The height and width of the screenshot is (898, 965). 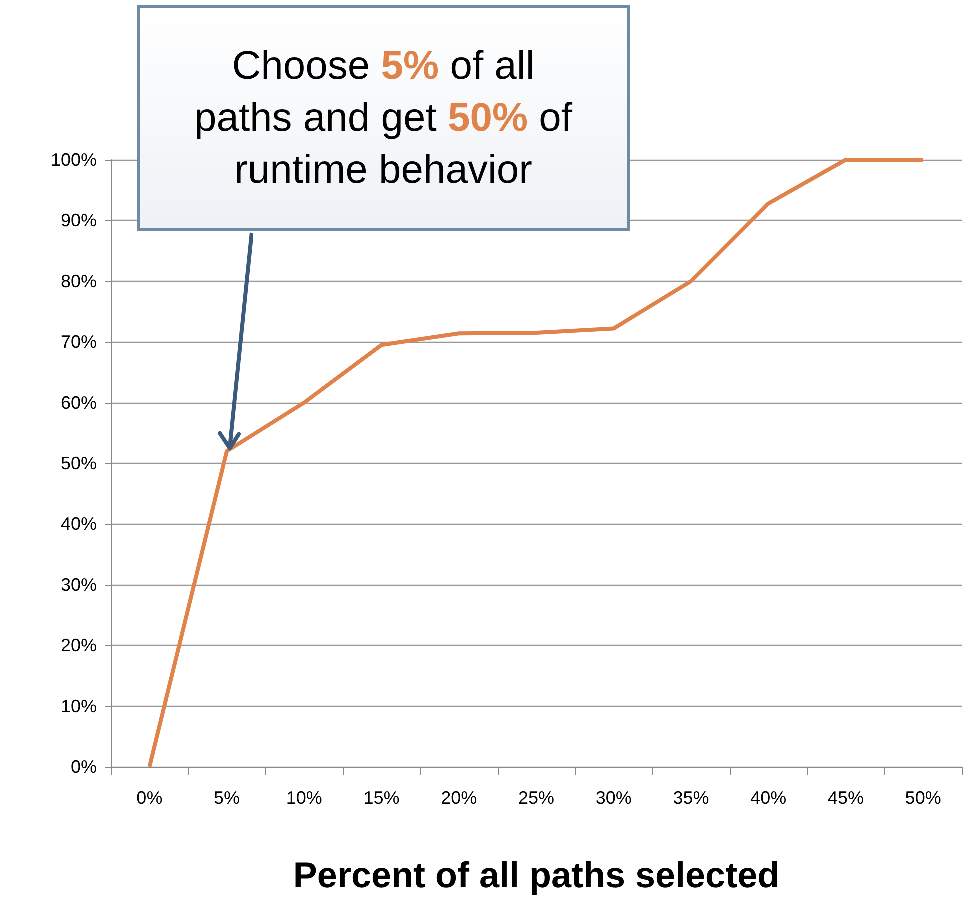 I want to click on y-tick-label: 40%, so click(x=78, y=524).